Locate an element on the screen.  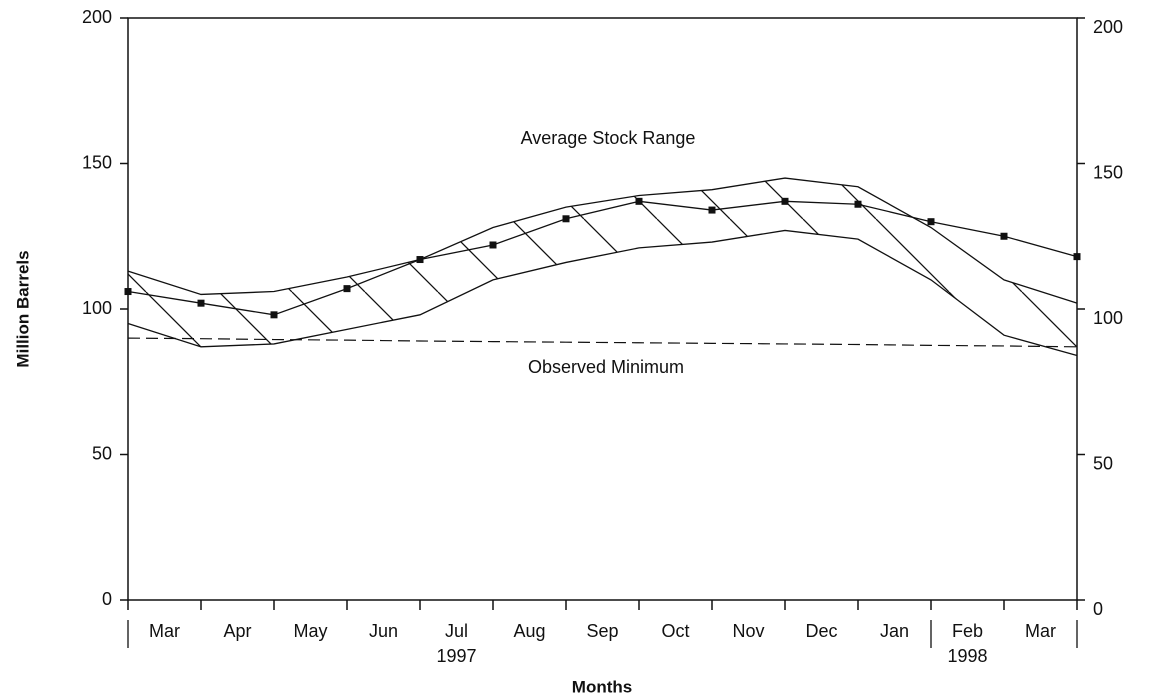
y2-tick-label: 0 is located at coordinates (1098, 609).